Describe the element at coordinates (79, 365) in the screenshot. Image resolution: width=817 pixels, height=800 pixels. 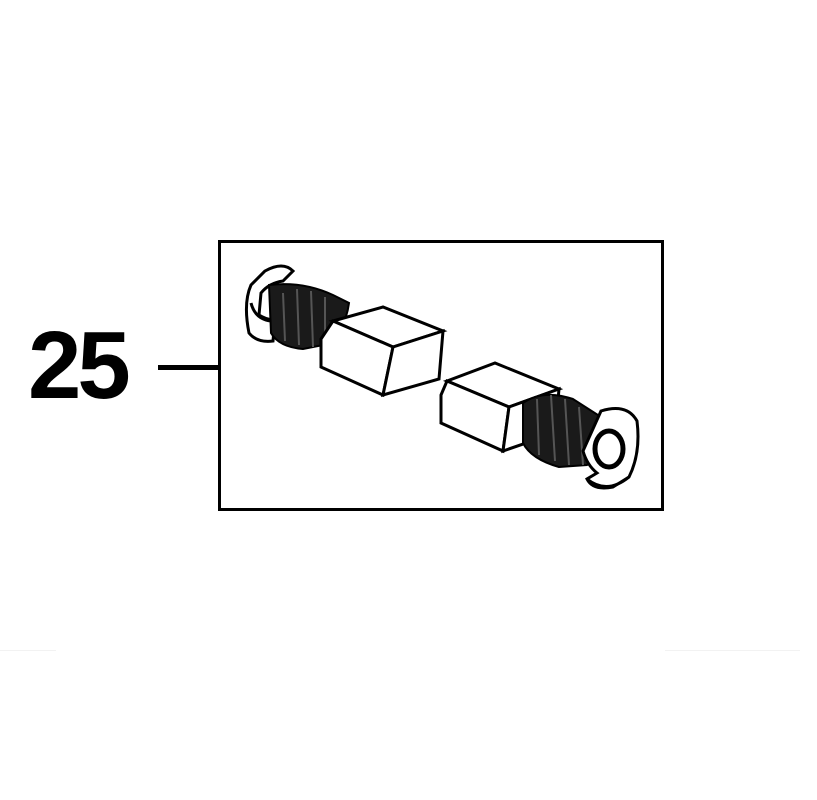
I see `part-number-label: 25` at that location.